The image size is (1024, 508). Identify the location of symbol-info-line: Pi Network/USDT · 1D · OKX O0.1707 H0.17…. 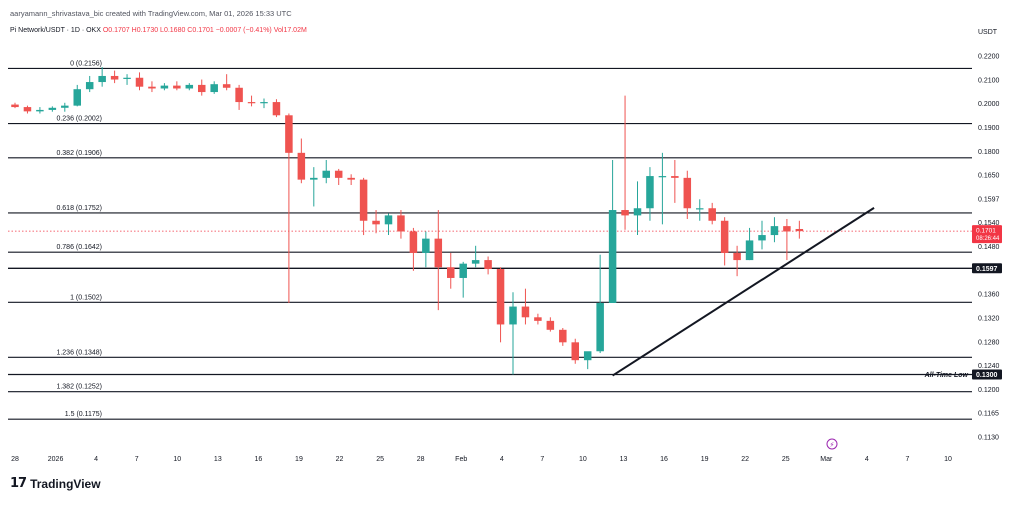
(158, 30).